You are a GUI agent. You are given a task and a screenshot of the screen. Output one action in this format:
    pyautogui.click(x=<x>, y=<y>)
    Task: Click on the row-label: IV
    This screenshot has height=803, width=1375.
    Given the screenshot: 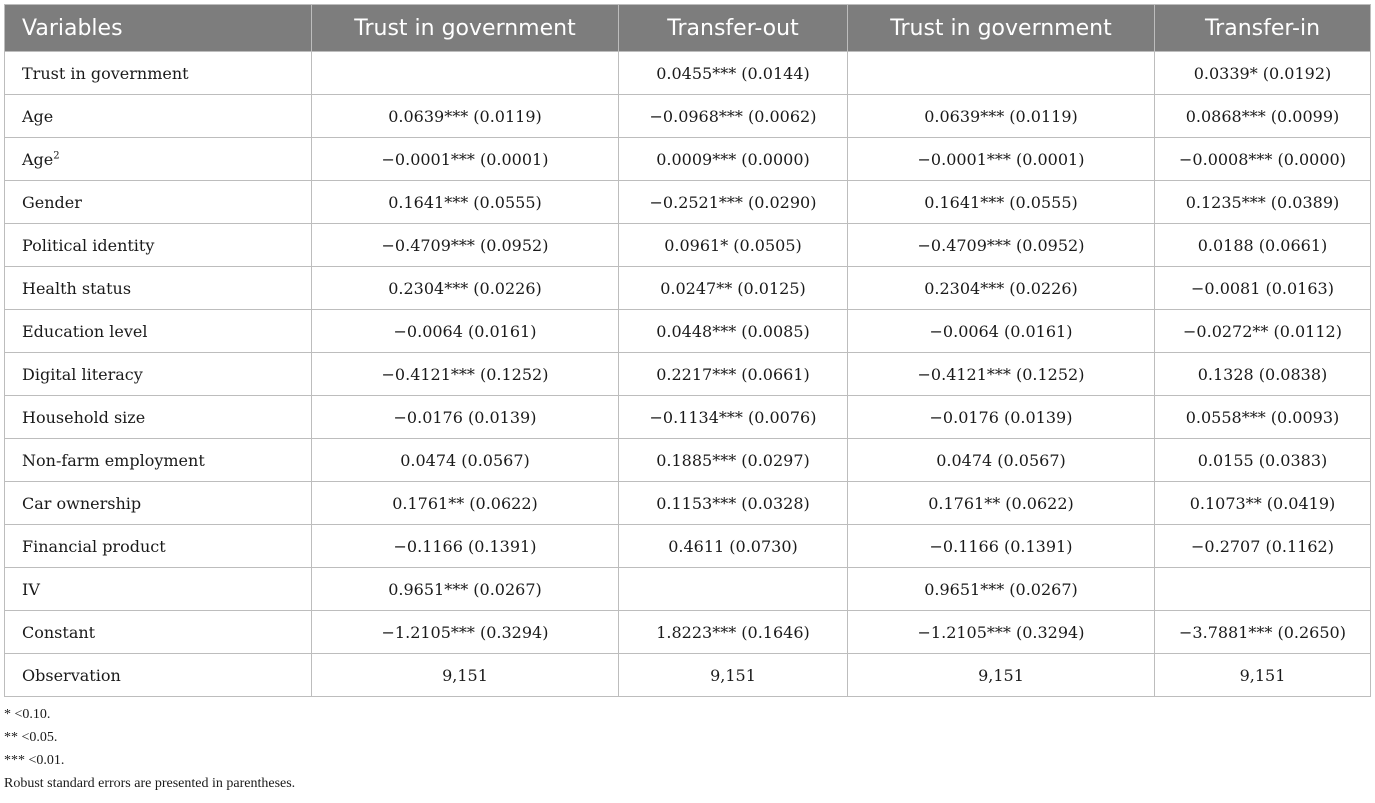 What is the action you would take?
    pyautogui.click(x=31, y=589)
    